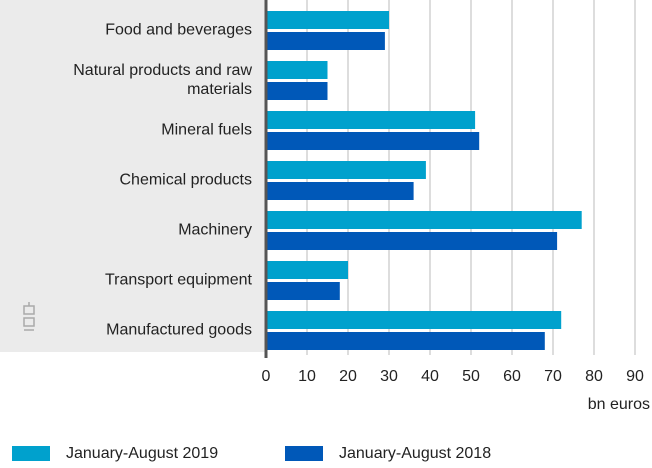 Image resolution: width=652 pixels, height=468 pixels. Describe the element at coordinates (186, 180) in the screenshot. I see `category-label: Chemical products` at that location.